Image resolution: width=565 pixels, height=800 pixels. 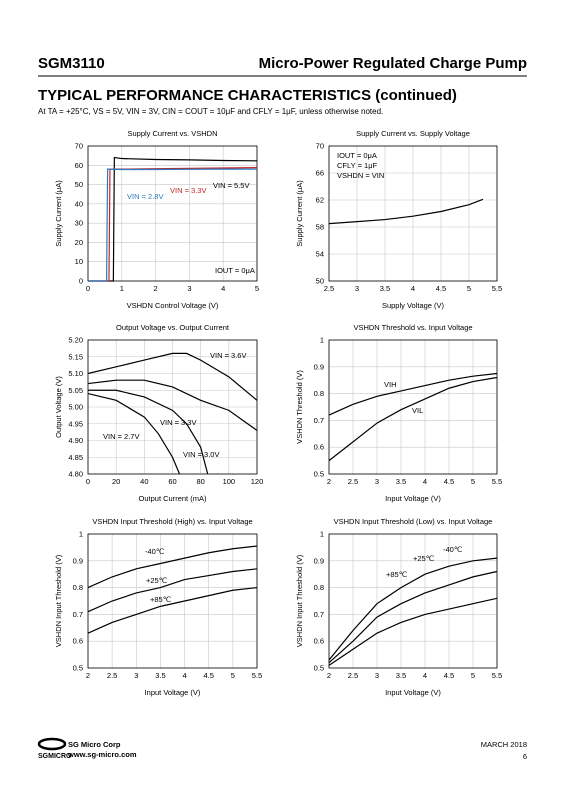 What do you see at coordinates (231, 185) in the screenshot?
I see `series-label: VIN = 5.5V` at bounding box center [231, 185].